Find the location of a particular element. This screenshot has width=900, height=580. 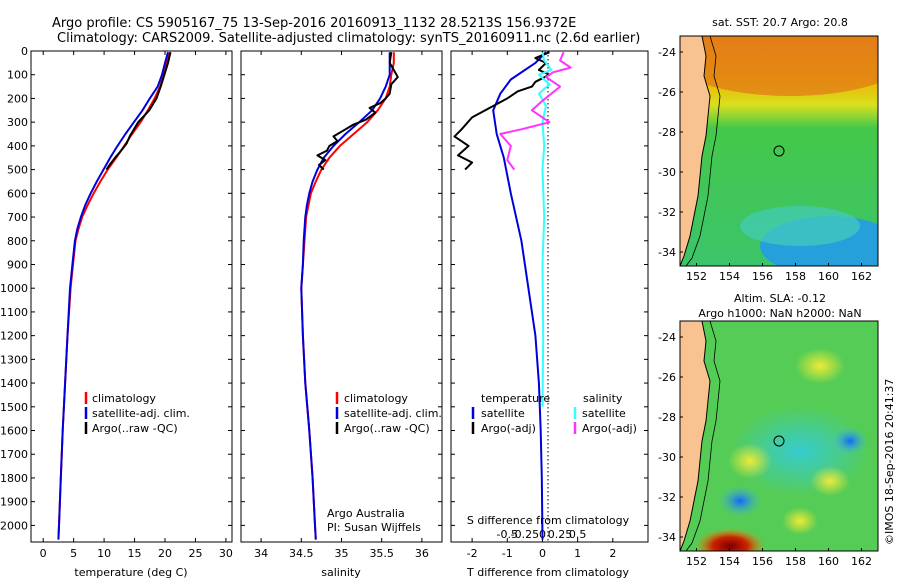

credit-line2: PI: Susan Wijffels is located at coordinates (374, 527).